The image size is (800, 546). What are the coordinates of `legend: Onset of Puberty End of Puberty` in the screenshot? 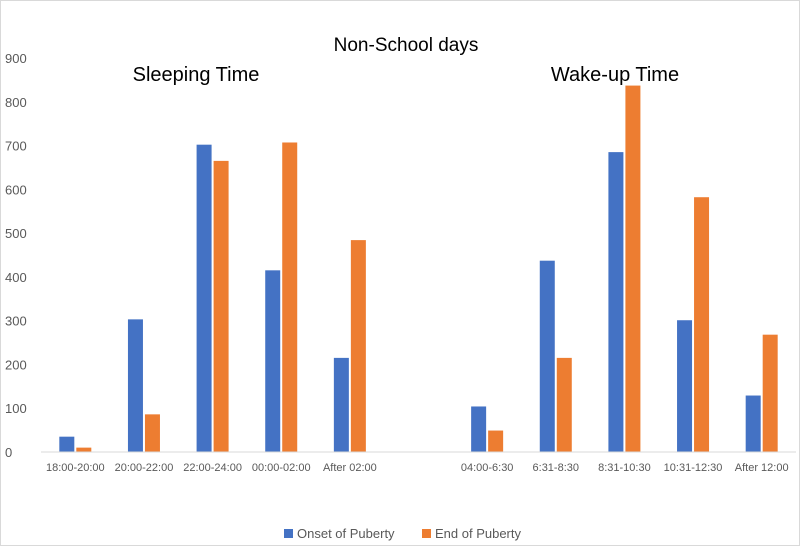 It's located at (402, 533).